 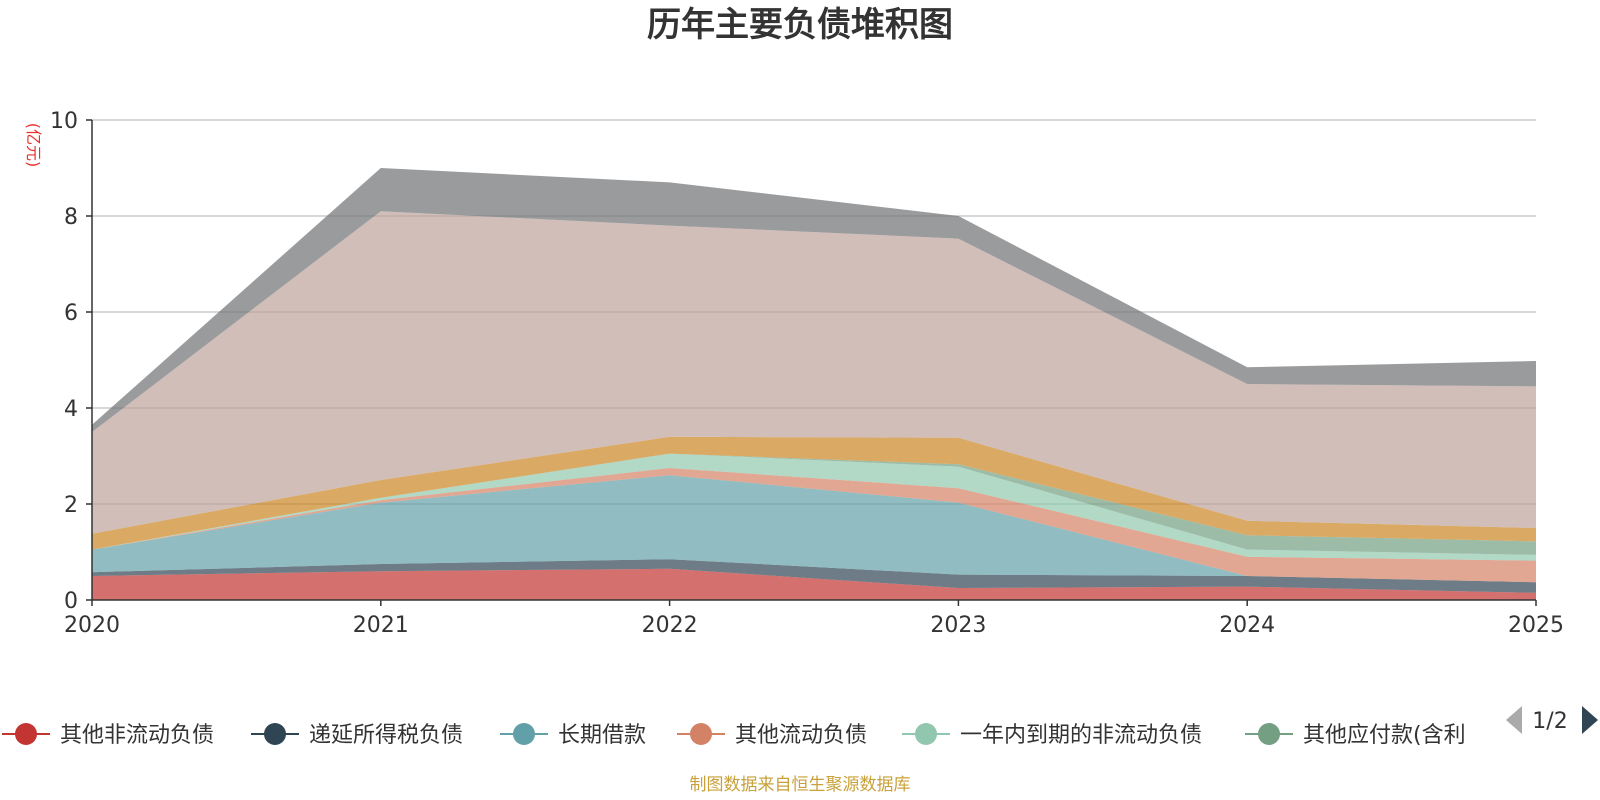 What do you see at coordinates (1514, 720) in the screenshot?
I see `legend-prev-page-icon` at bounding box center [1514, 720].